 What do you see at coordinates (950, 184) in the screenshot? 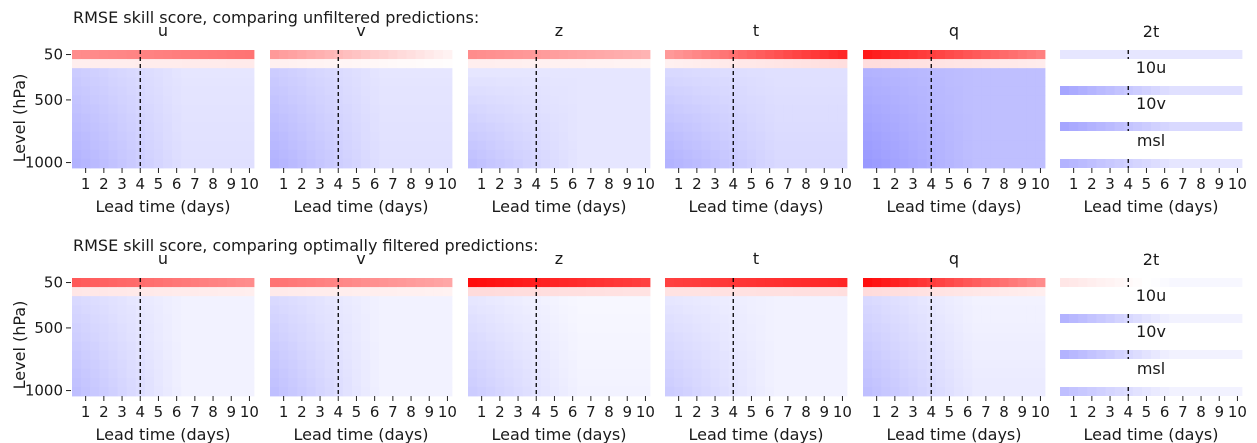
I see `lead-tick-label: 5` at bounding box center [950, 184].